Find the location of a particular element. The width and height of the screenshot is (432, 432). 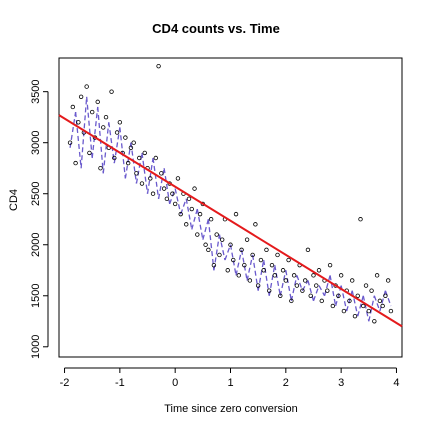

y-tick-label: 1000 is located at coordinates (36, 347).